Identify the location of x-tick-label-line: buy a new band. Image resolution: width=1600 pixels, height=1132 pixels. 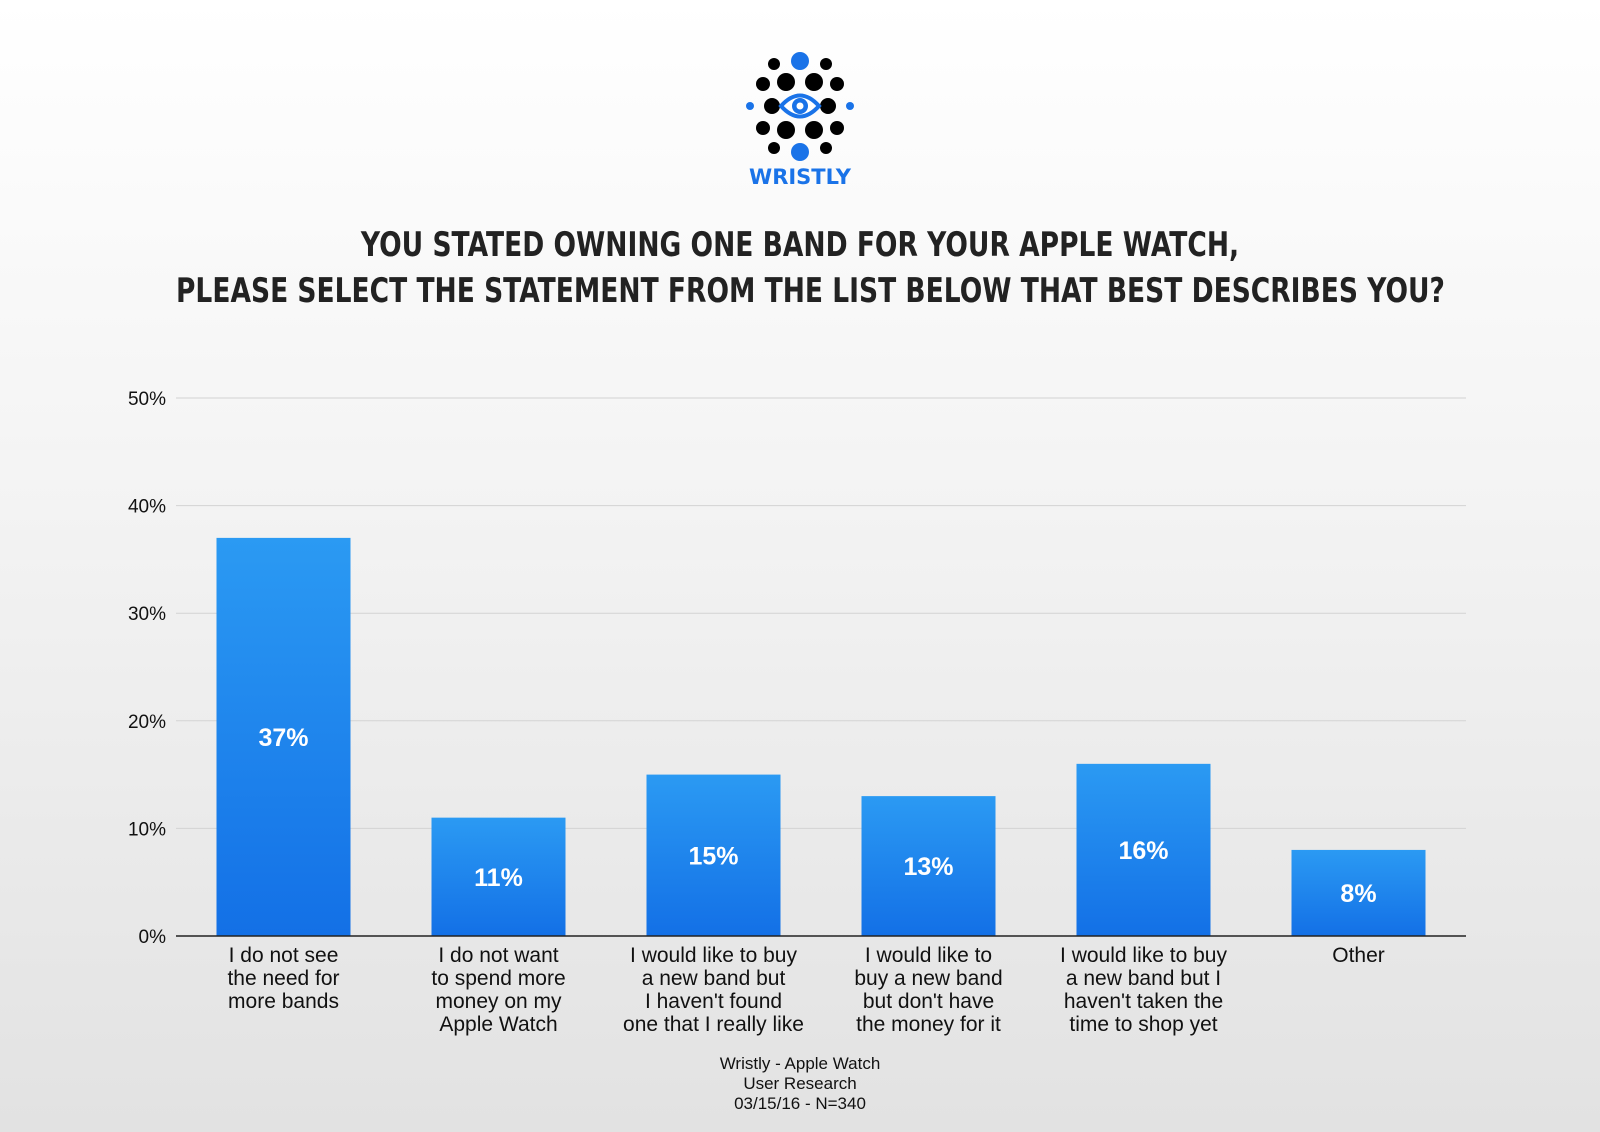
(928, 978).